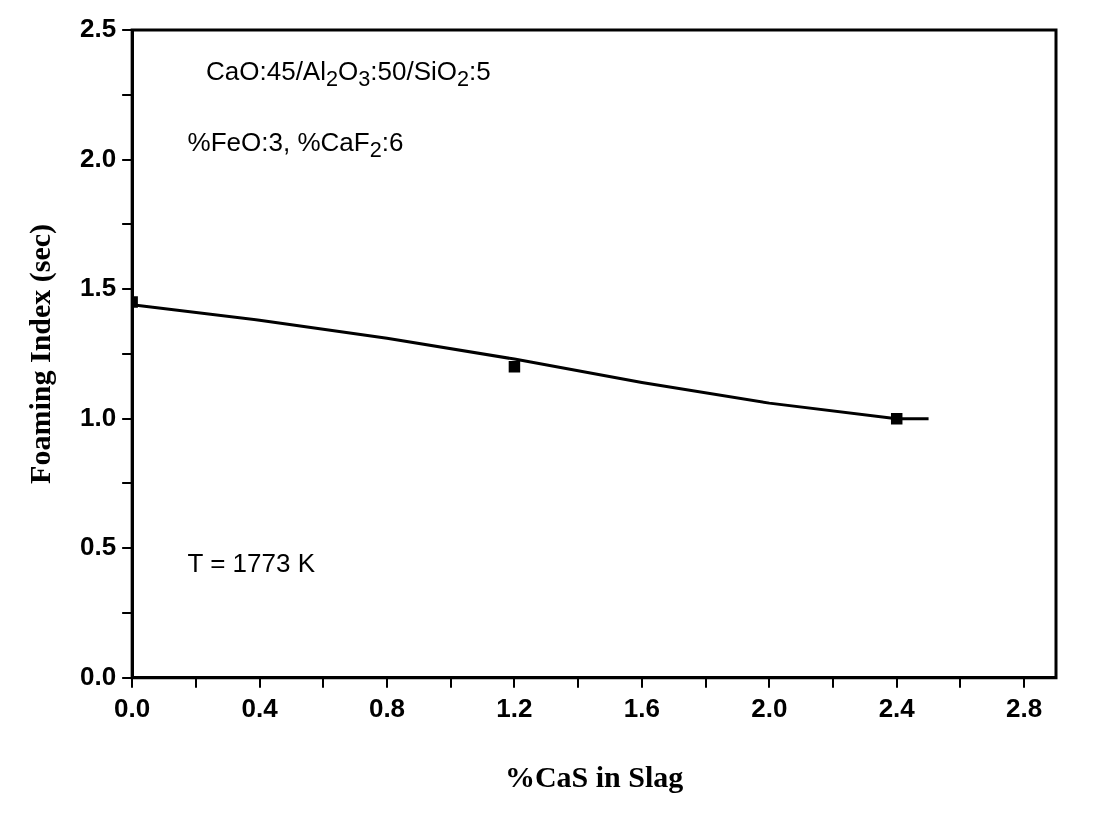 This screenshot has width=1096, height=821. What do you see at coordinates (132, 707) in the screenshot?
I see `x-tick-label: 0.0` at bounding box center [132, 707].